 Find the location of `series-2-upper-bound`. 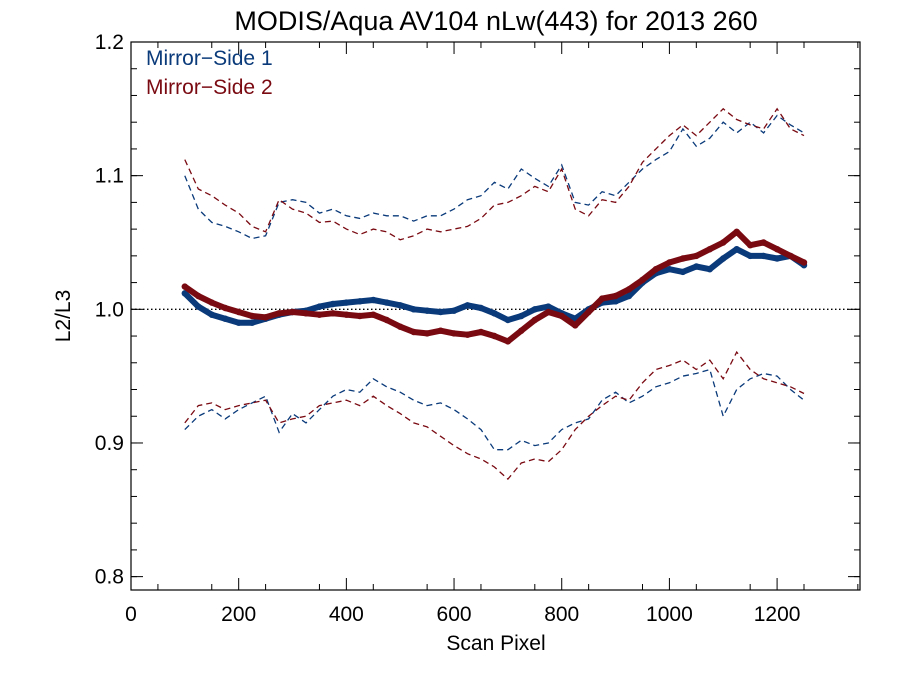

series-2-upper-bound is located at coordinates (494, 174).